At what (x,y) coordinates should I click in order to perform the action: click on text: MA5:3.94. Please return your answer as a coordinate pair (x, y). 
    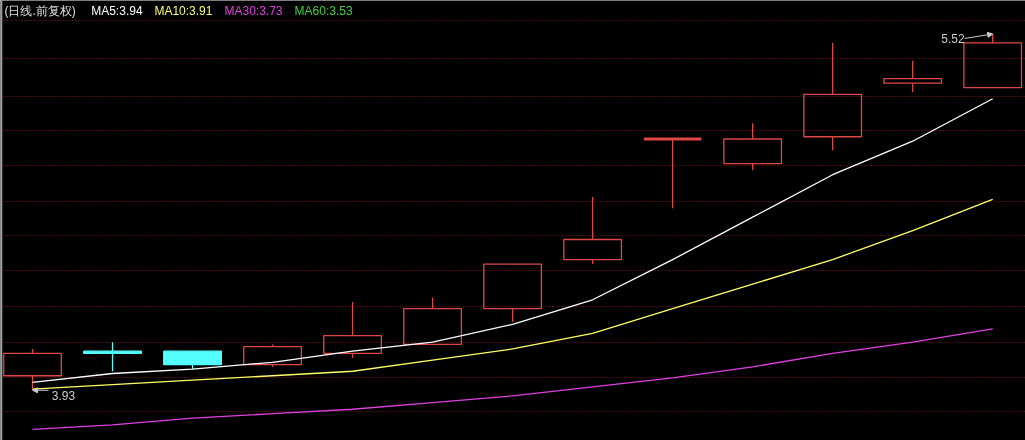
    Looking at the image, I should click on (117, 10).